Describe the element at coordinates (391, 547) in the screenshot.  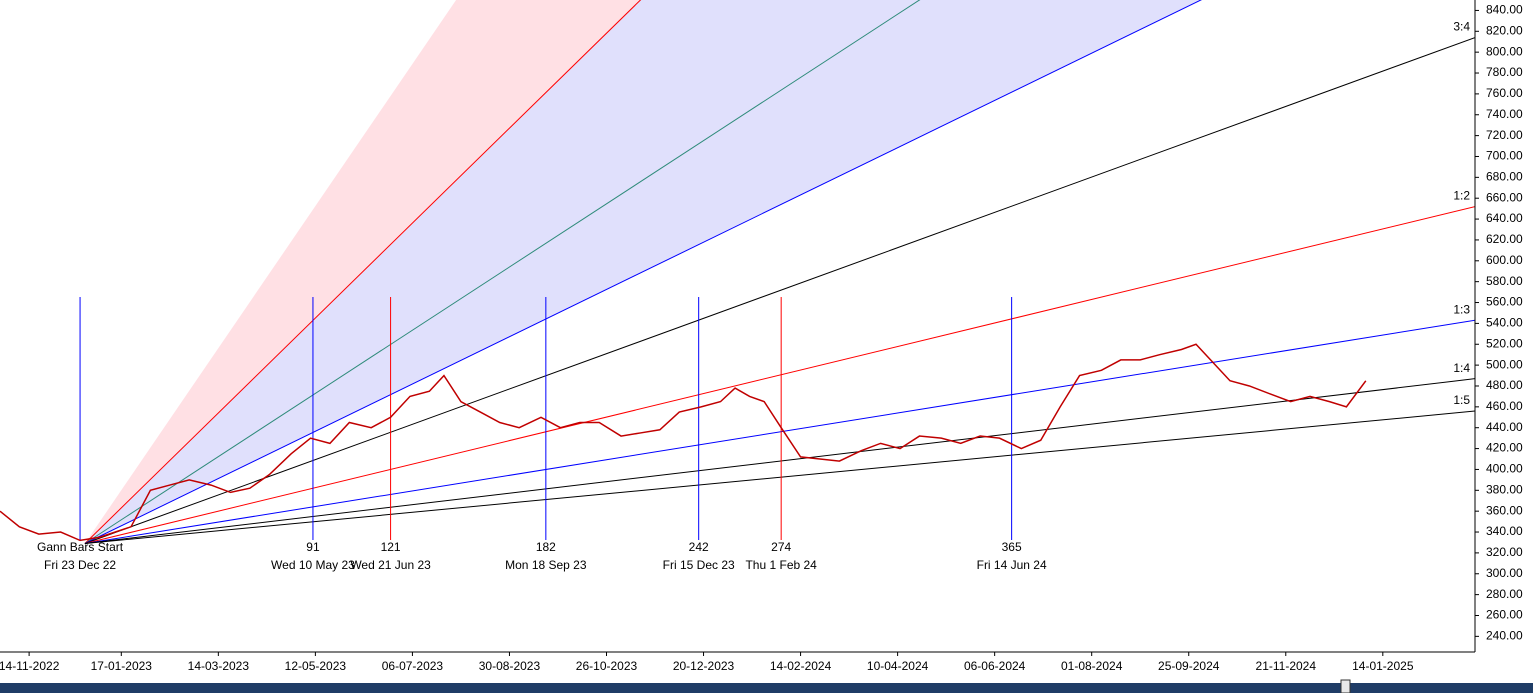
I see `marker-label: 121` at that location.